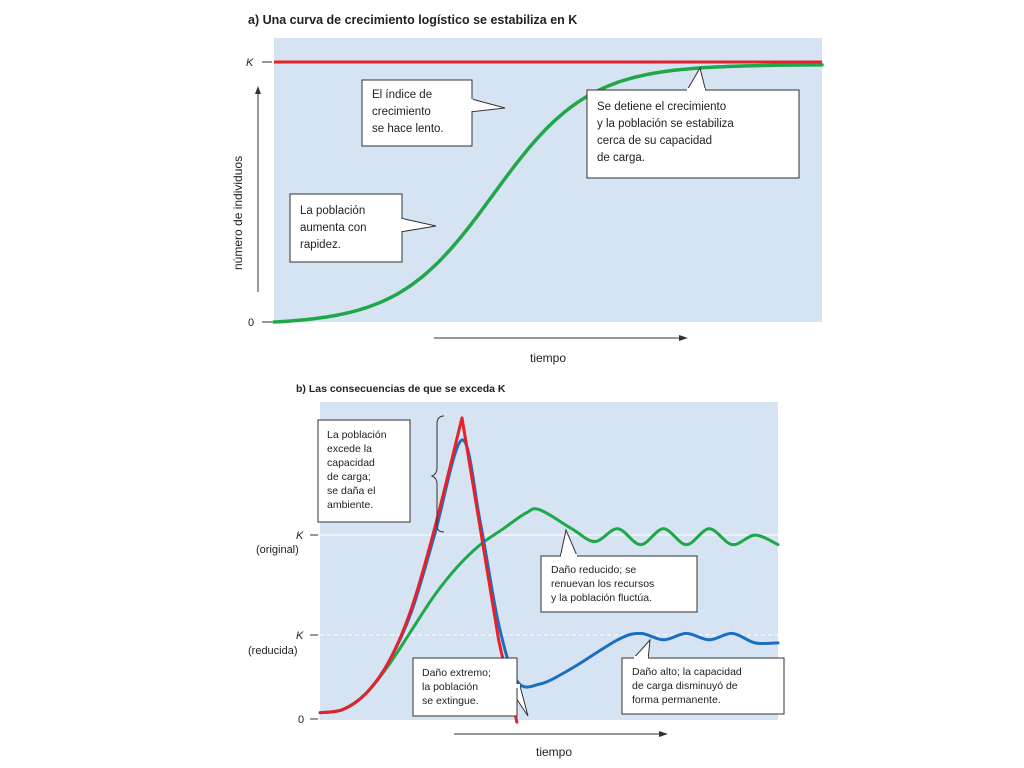 Image resolution: width=1024 pixels, height=768 pixels. I want to click on annotation-line: Daño alto; la capacidad, so click(687, 672).